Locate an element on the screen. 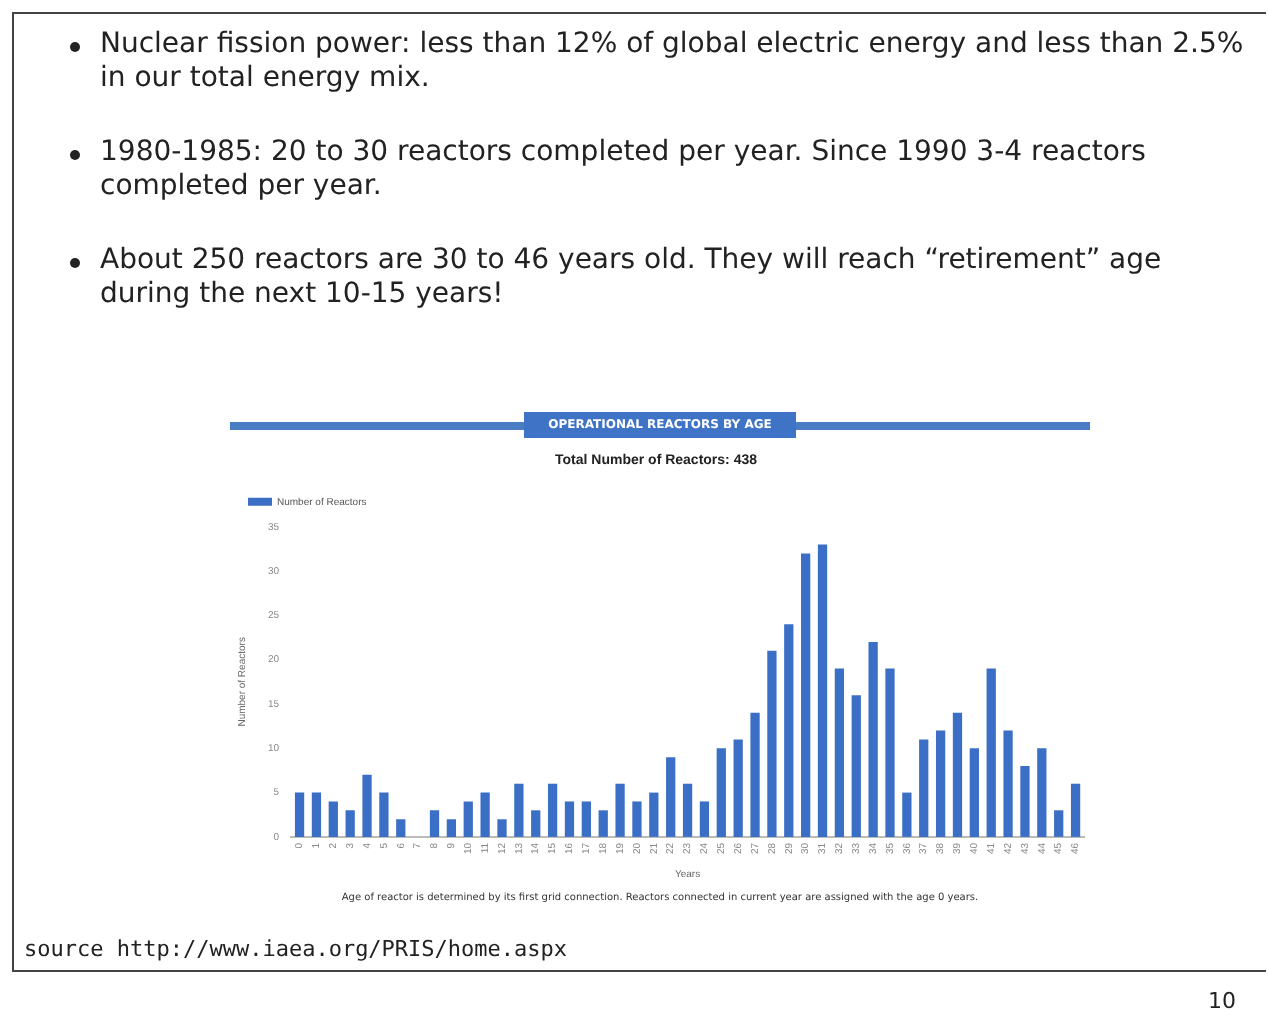  text: Nuclear fission power: less than 12% of global electric energy and less than 2.5% in our total energy mix. is located at coordinates (672, 62).